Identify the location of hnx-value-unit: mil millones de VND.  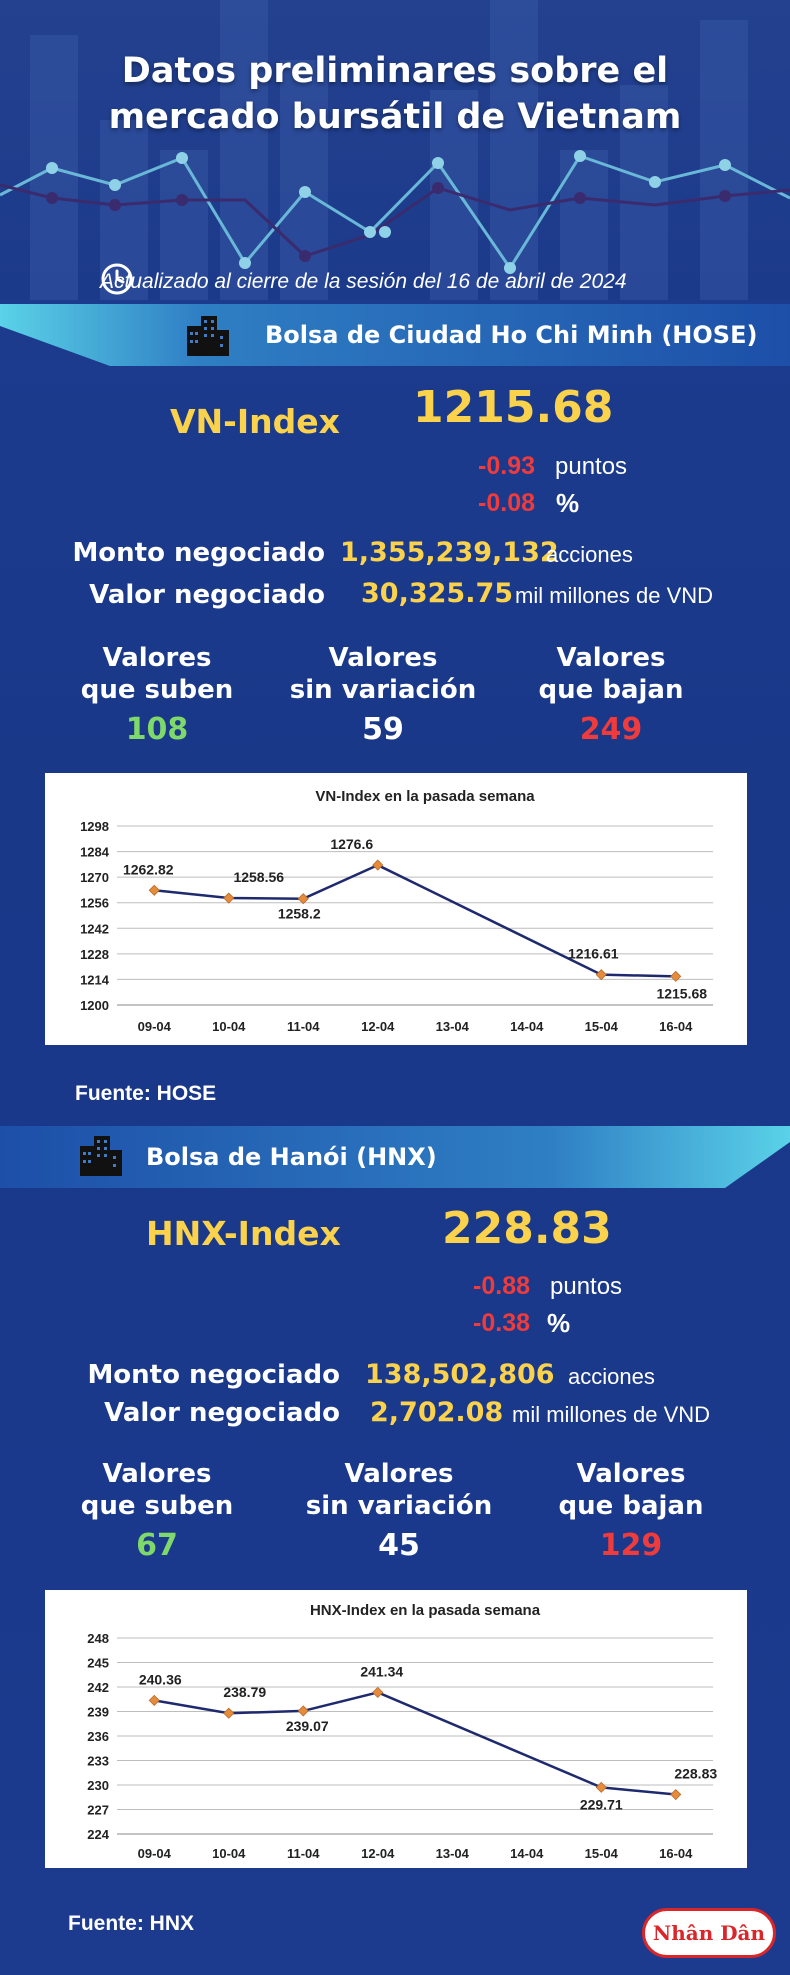
(611, 1414).